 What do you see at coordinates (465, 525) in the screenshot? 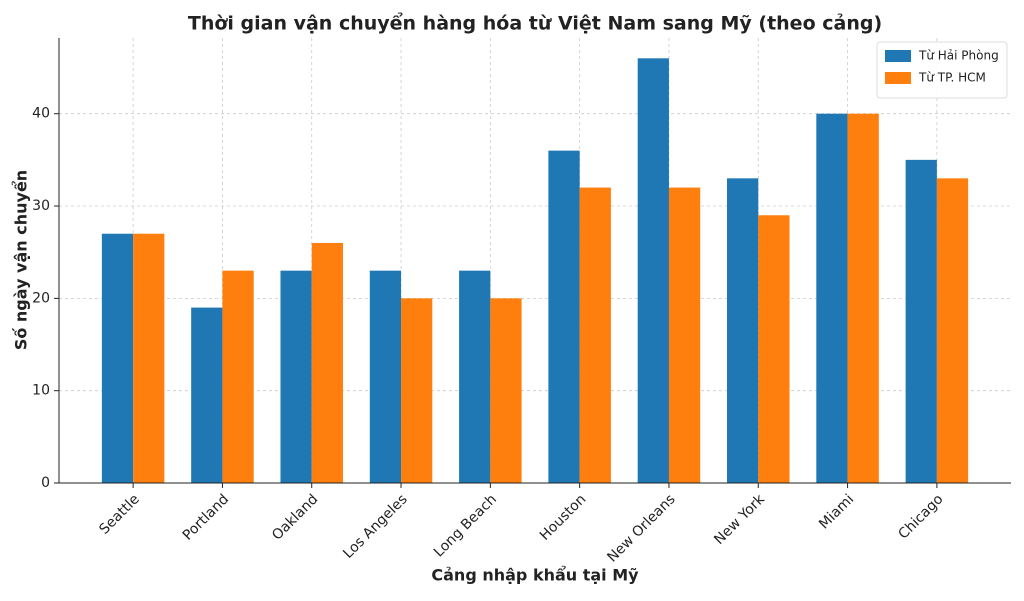
I see `x-tick-label: Long Beach` at bounding box center [465, 525].